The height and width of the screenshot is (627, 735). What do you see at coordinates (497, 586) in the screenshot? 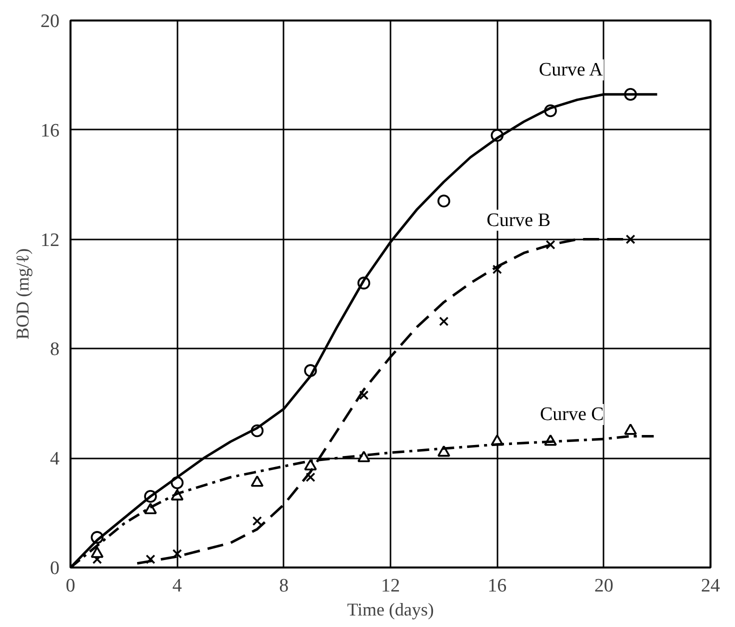
I see `x-tick-label: 16` at bounding box center [497, 586].